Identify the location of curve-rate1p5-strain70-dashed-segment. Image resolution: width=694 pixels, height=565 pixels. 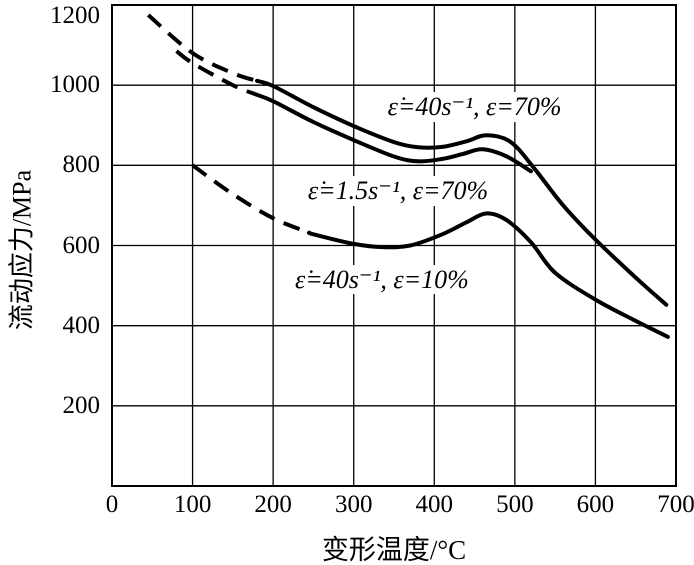
(216, 73).